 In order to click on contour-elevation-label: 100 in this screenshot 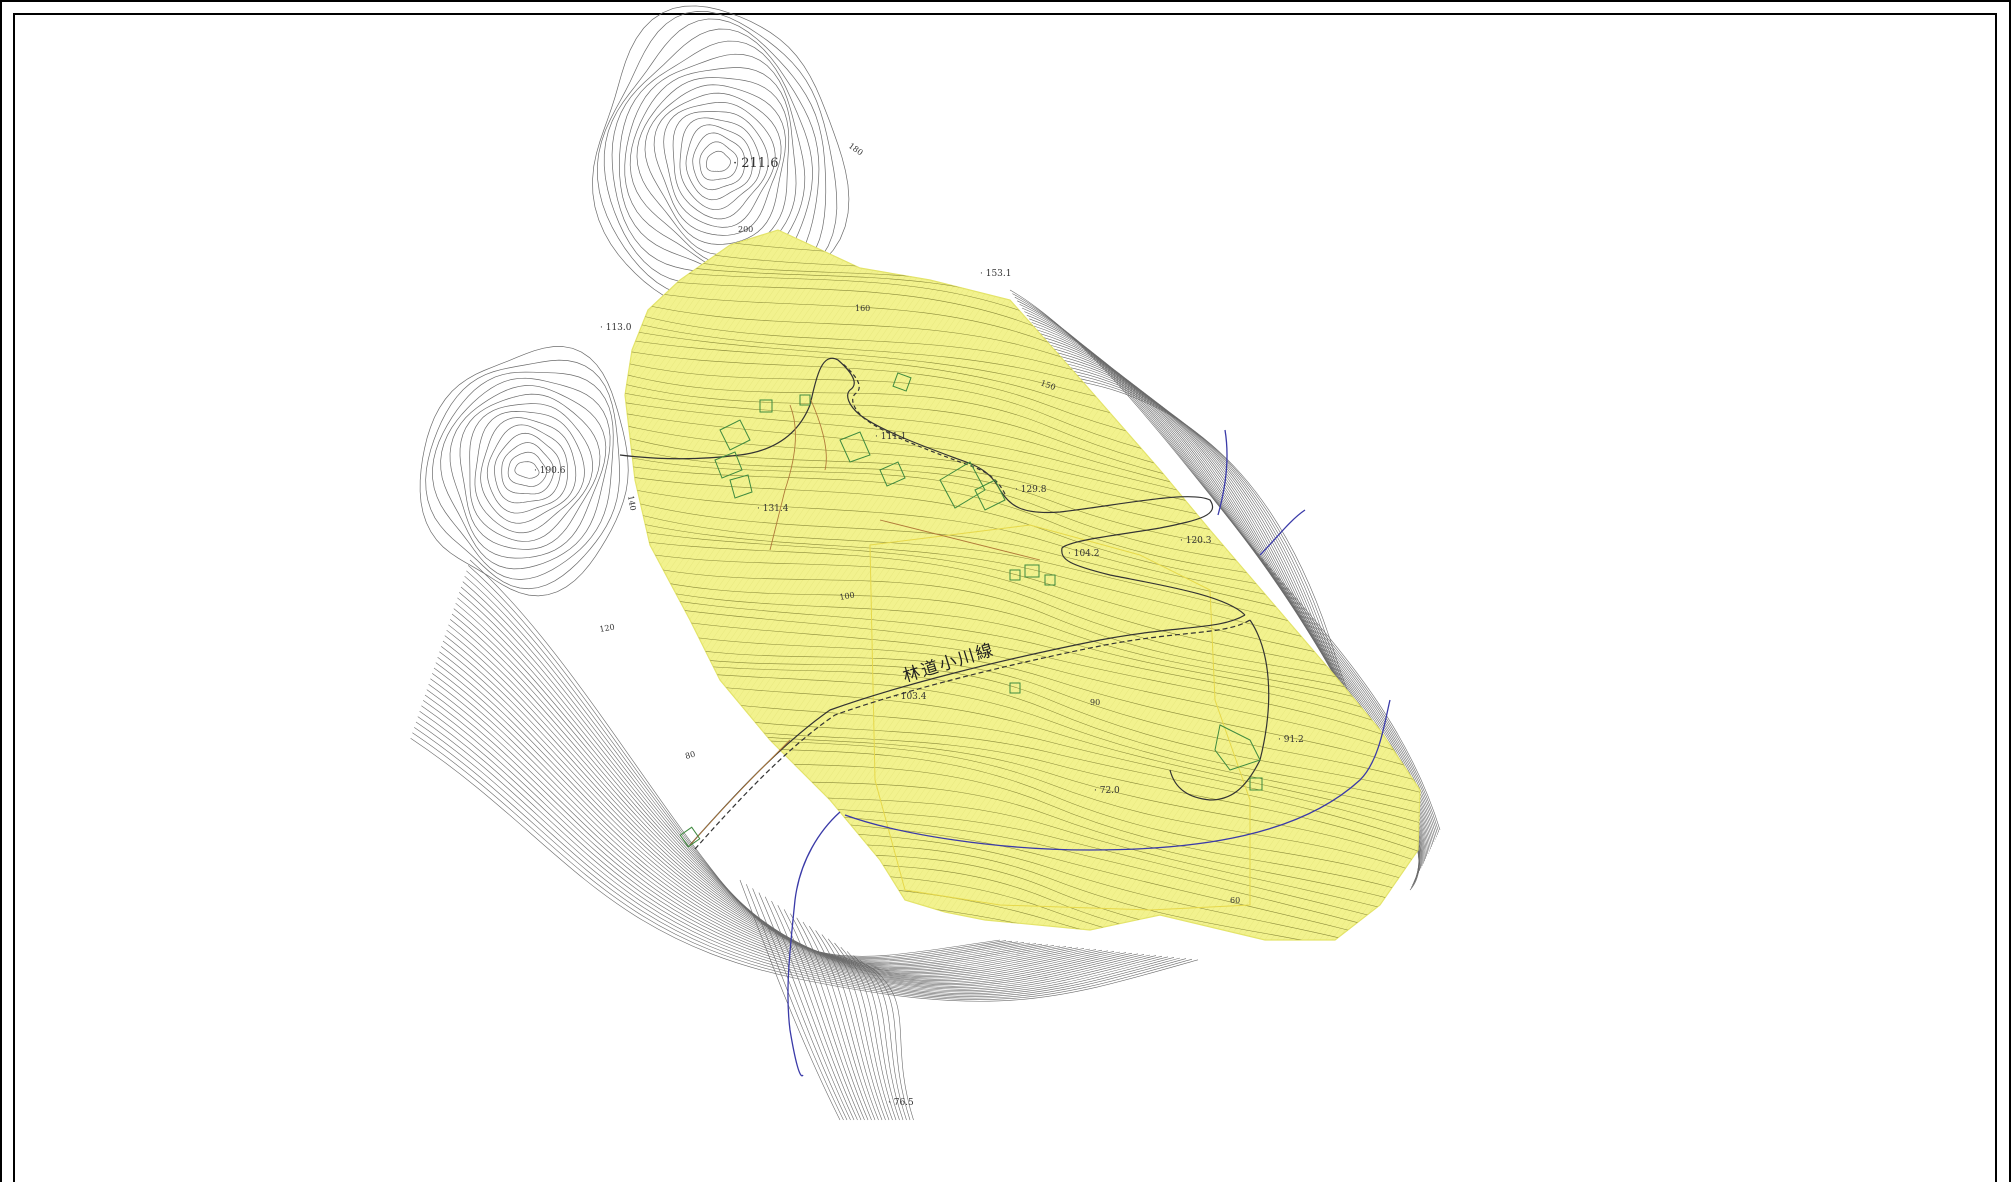, I will do `click(847, 596)`.